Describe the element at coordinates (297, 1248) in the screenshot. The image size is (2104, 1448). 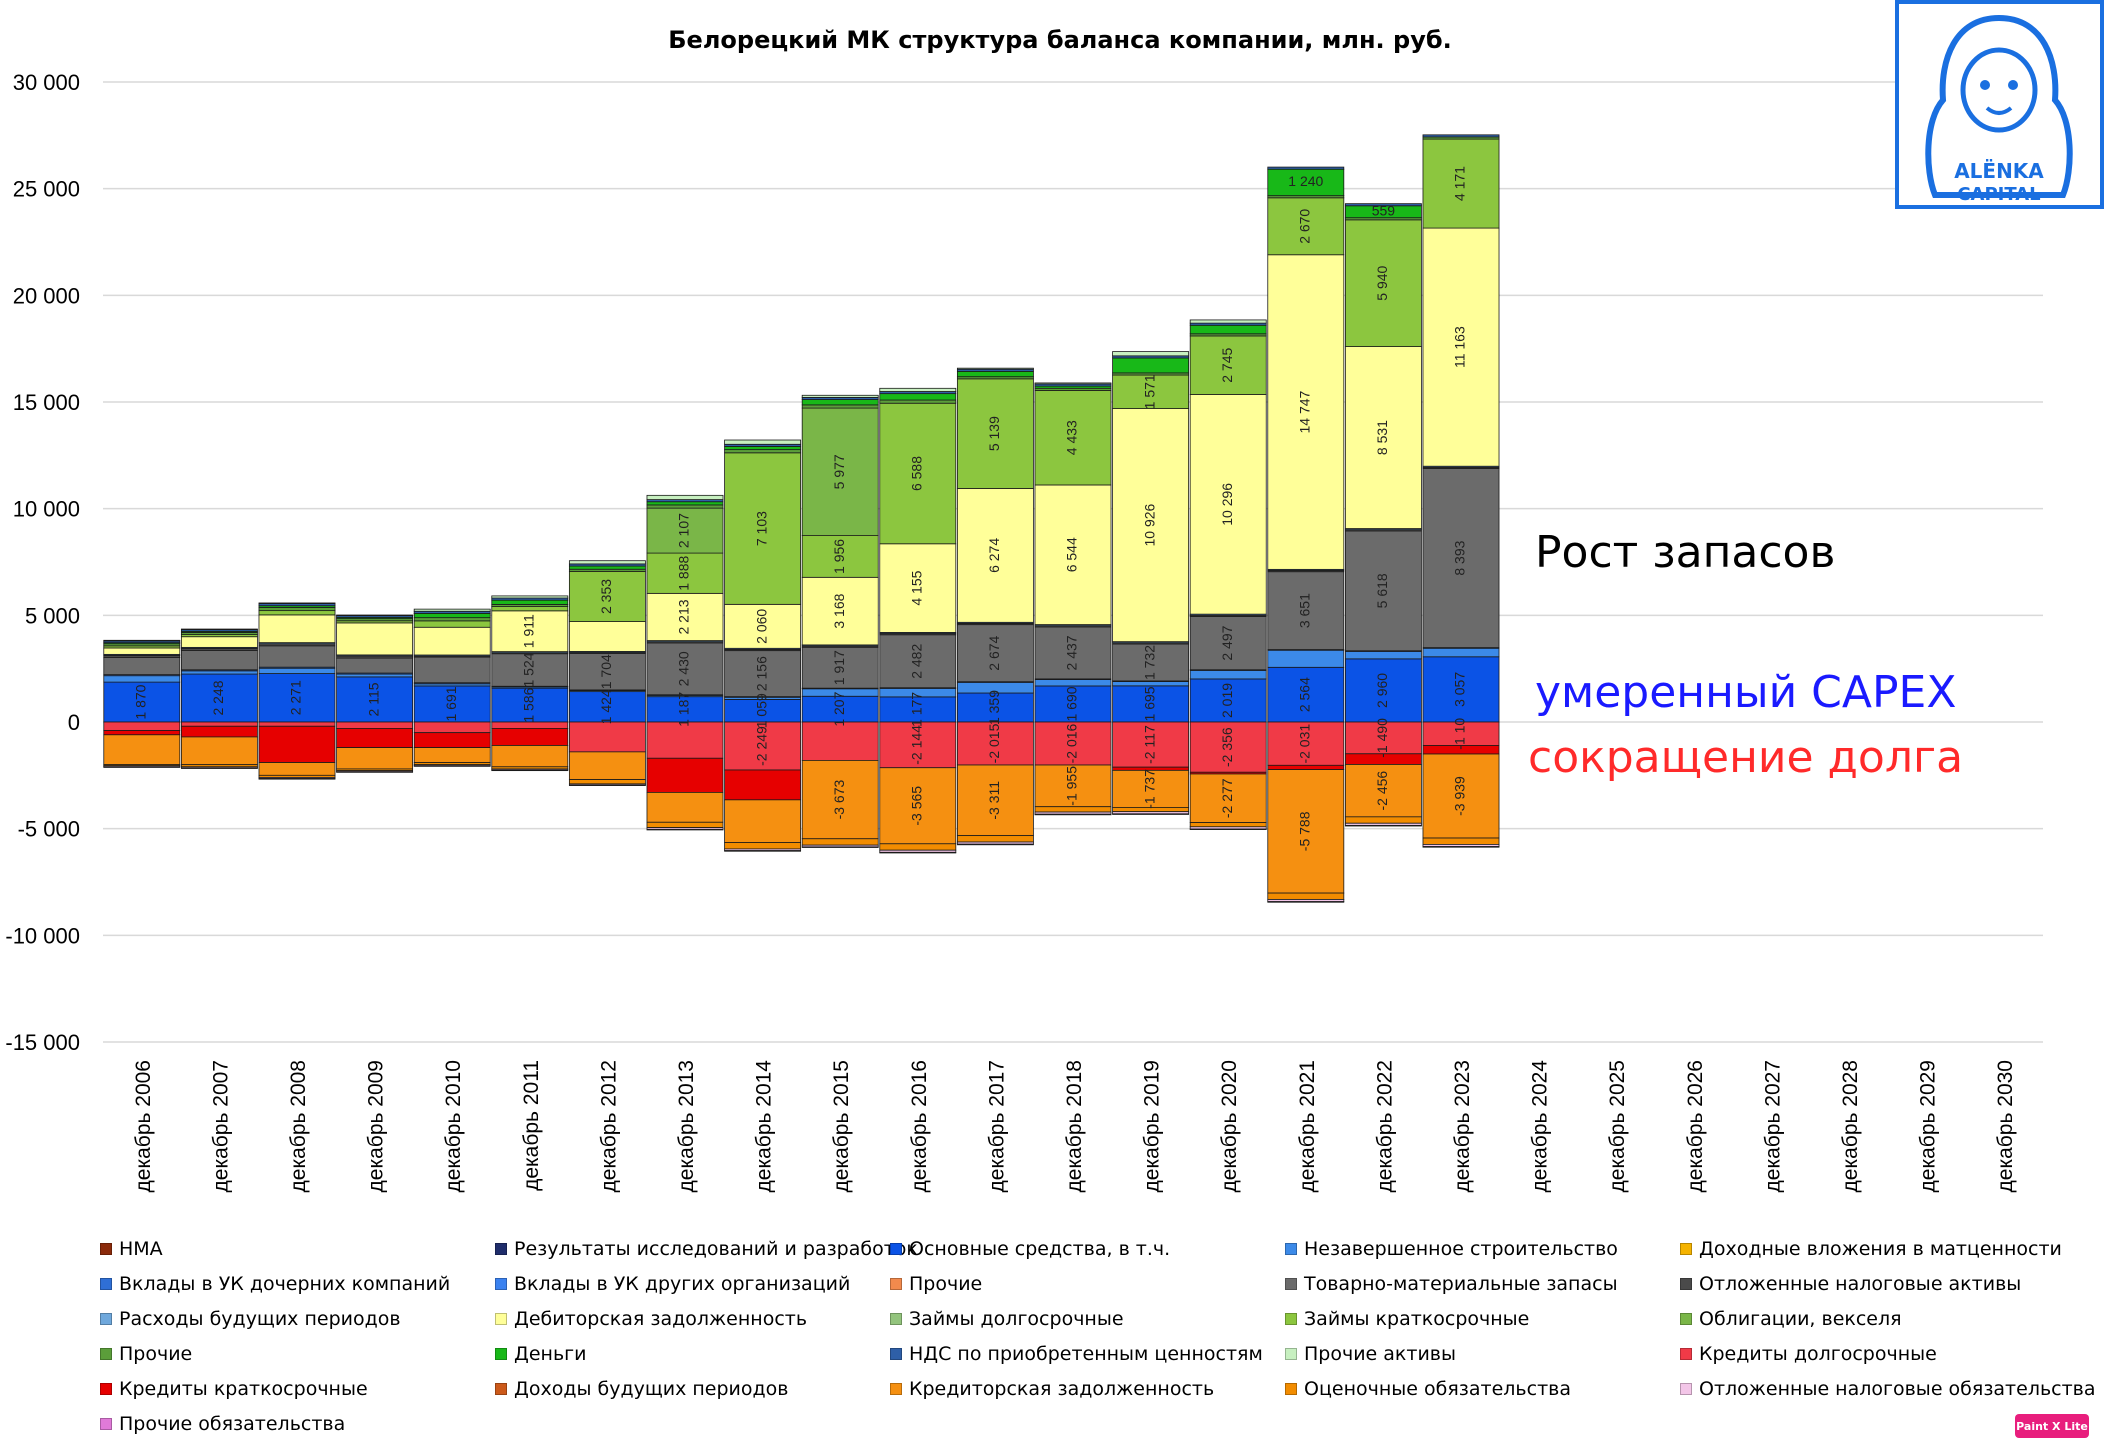
I see `legend-entry: НМА` at that location.